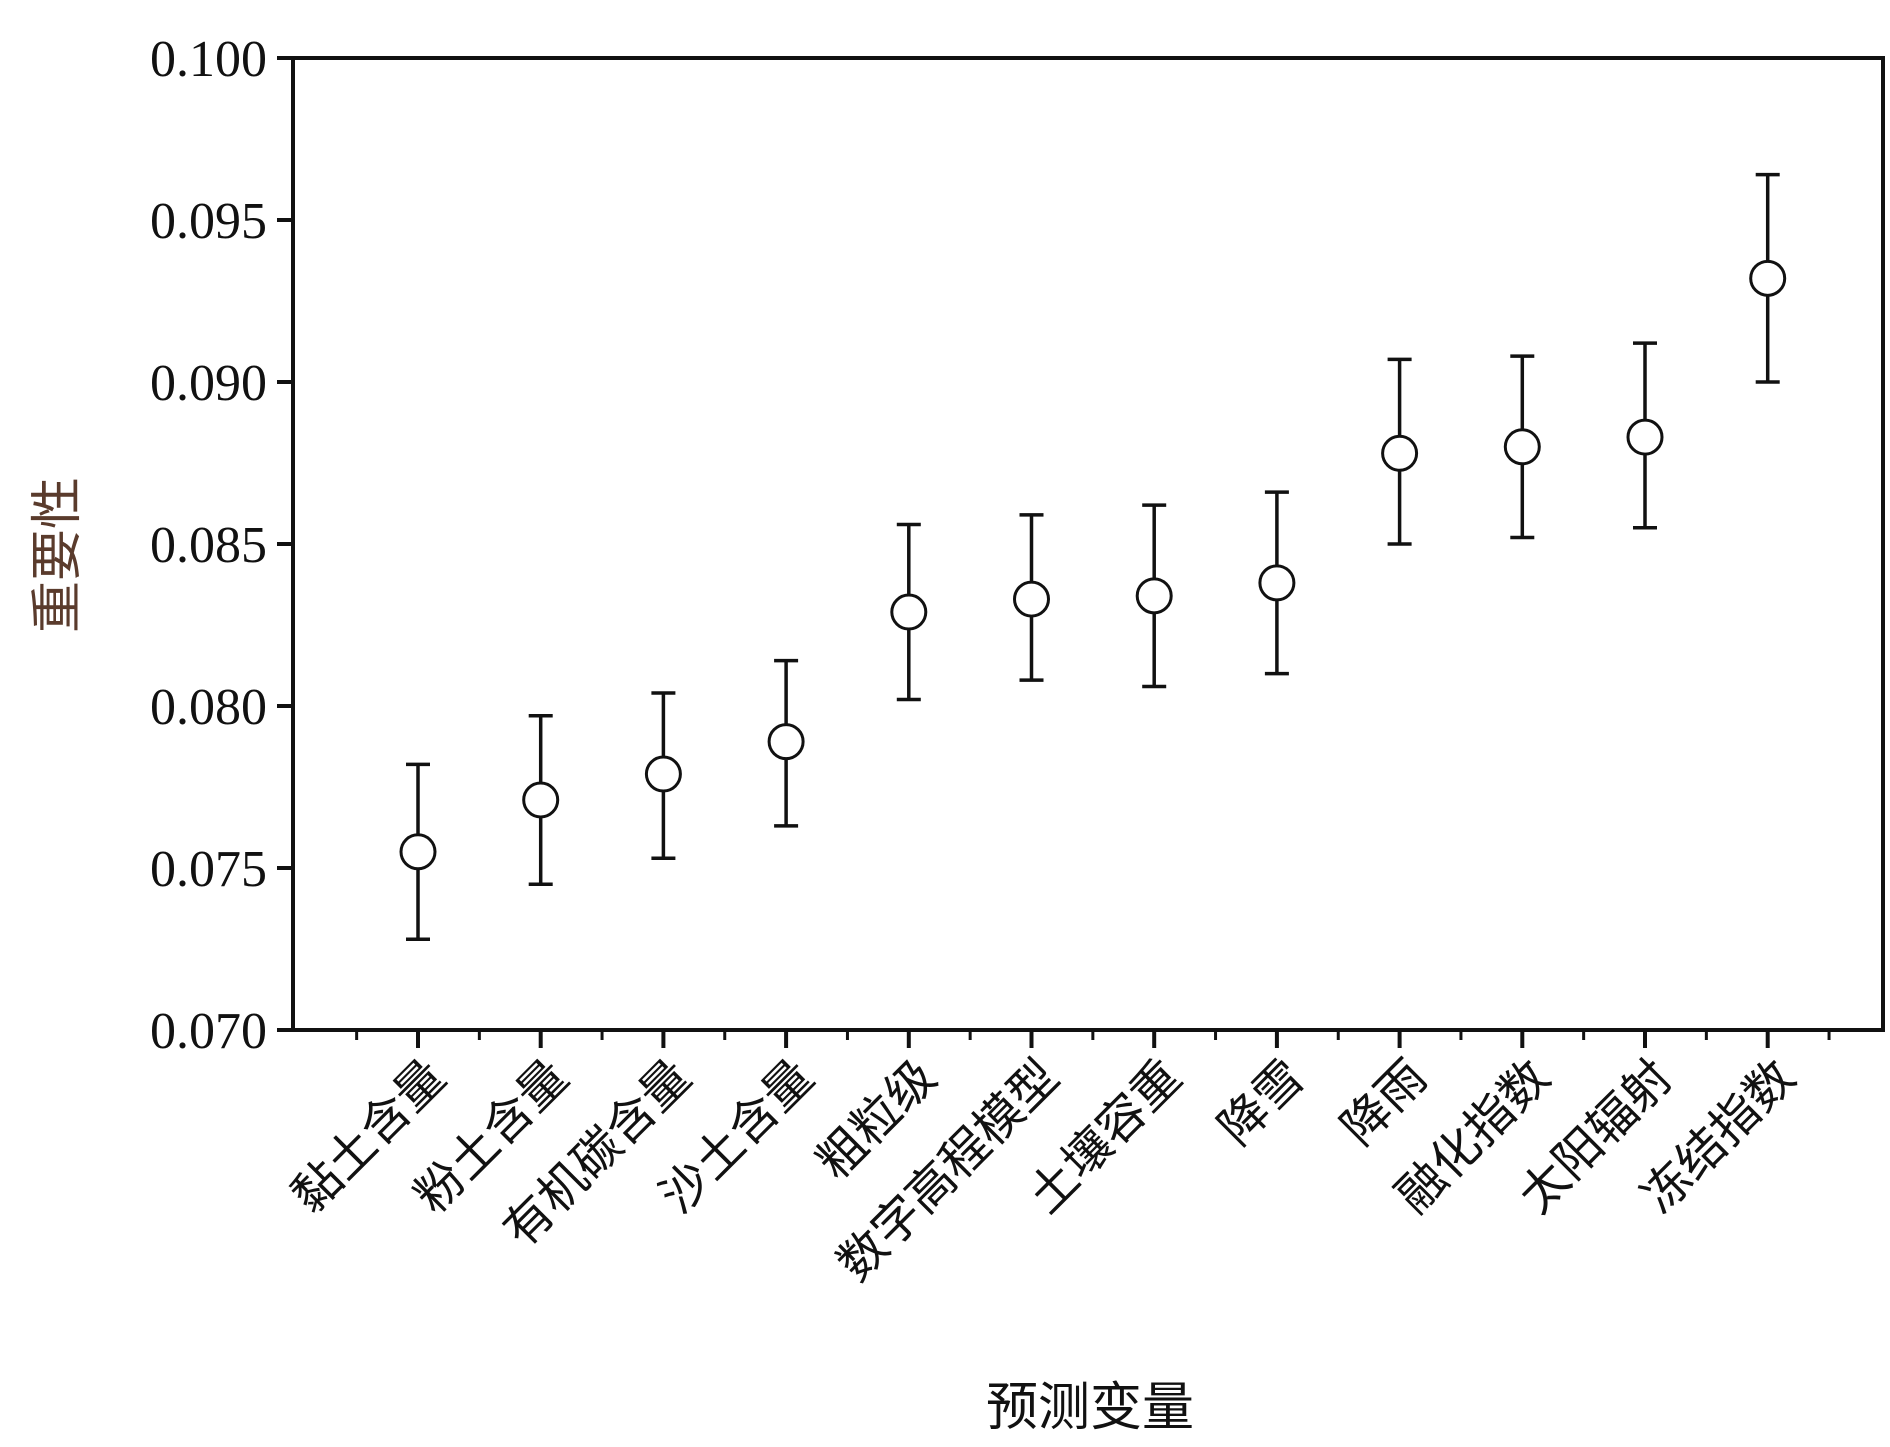 This screenshot has height=1447, width=1890. What do you see at coordinates (208, 1031) in the screenshot?
I see `y-tick-label: 0.070` at bounding box center [208, 1031].